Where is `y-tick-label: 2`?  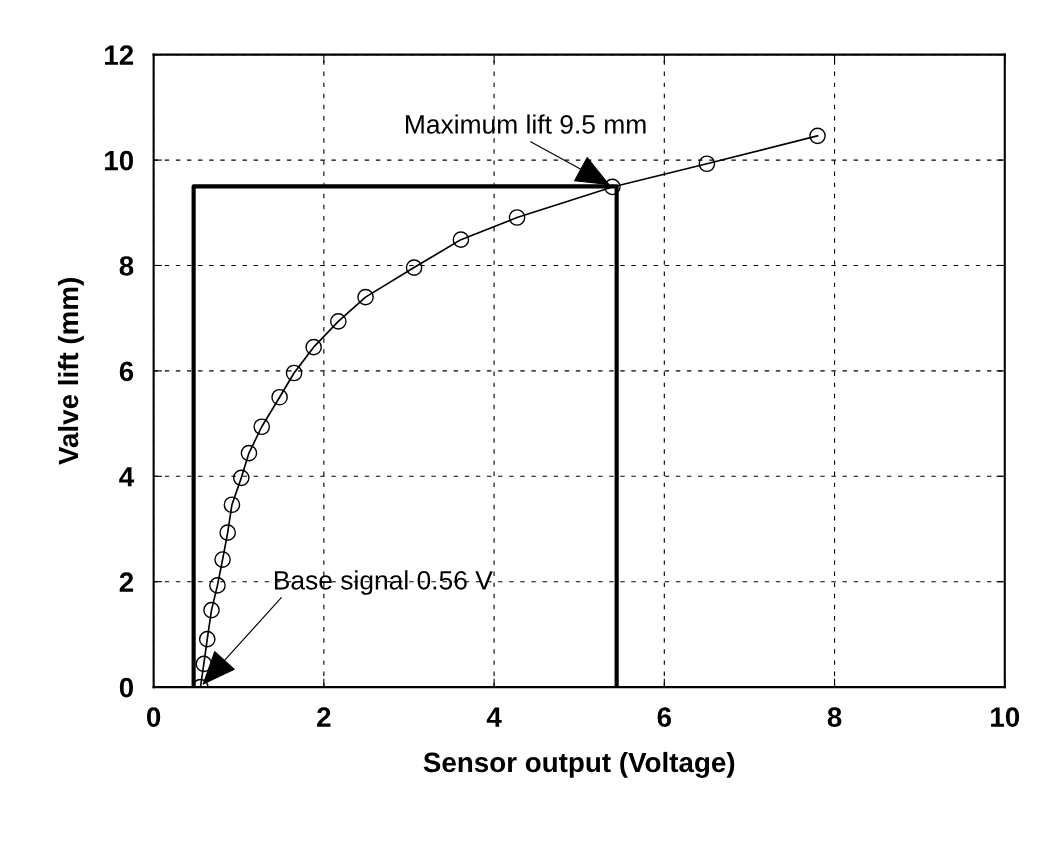 y-tick-label: 2 is located at coordinates (126, 582).